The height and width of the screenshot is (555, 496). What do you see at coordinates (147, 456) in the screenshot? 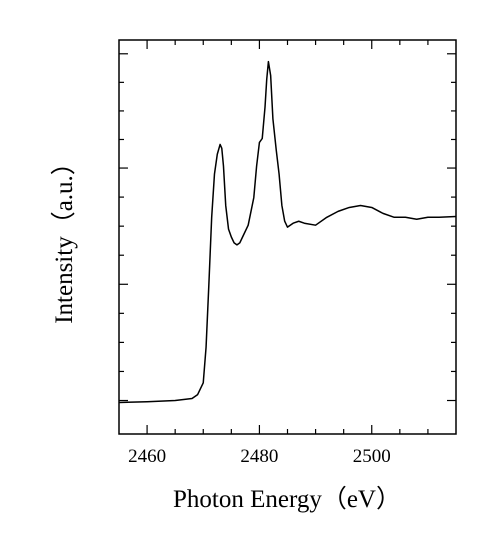
I see `x-tick-label: 2460` at bounding box center [147, 456].